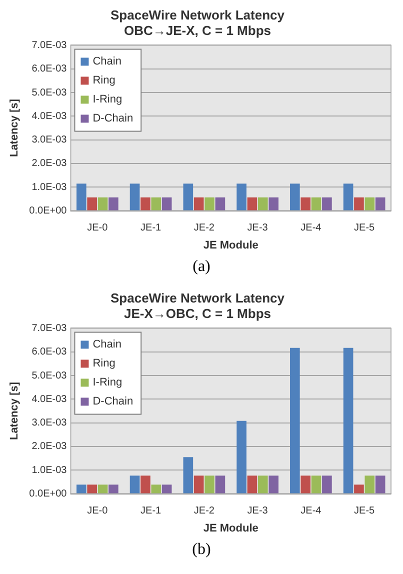 The image size is (403, 574). I want to click on chart-subtitle: OBC→JE-X, C = 1 Mbps, so click(197, 30).